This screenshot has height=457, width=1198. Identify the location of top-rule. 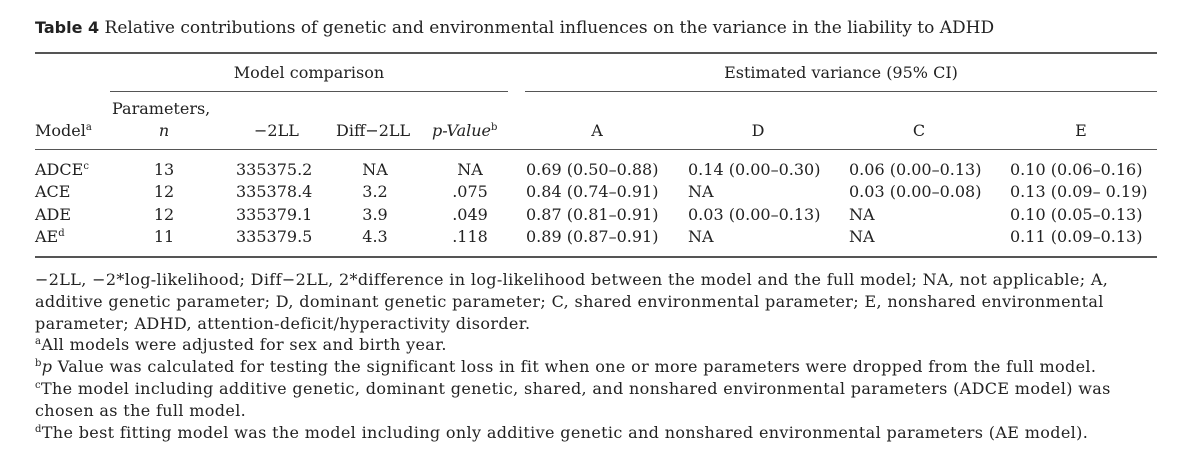
(596, 53).